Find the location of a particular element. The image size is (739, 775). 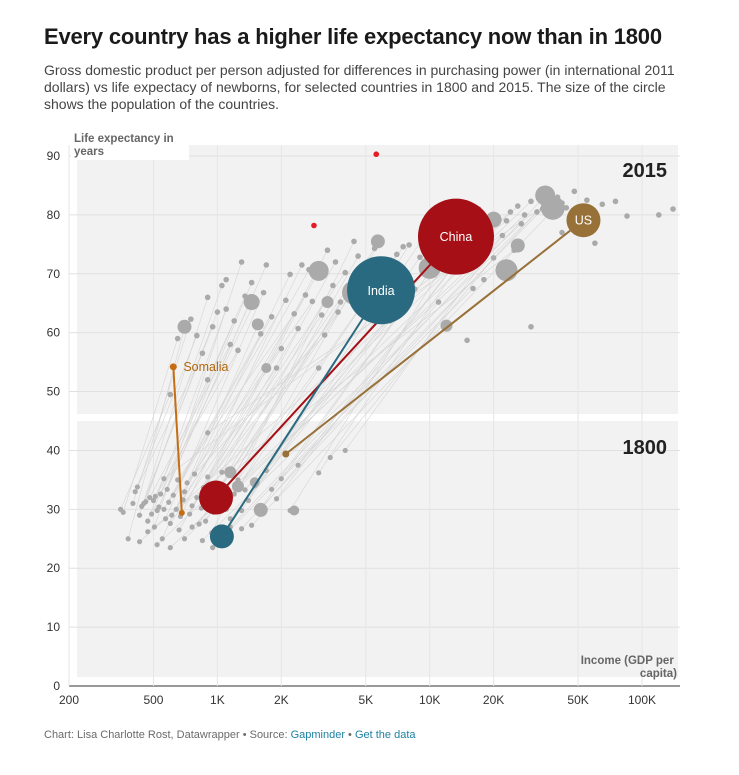

x-axis: 200 500 1K 2K 5K 10K 20K 50K 100K is located at coordinates (357, 700).